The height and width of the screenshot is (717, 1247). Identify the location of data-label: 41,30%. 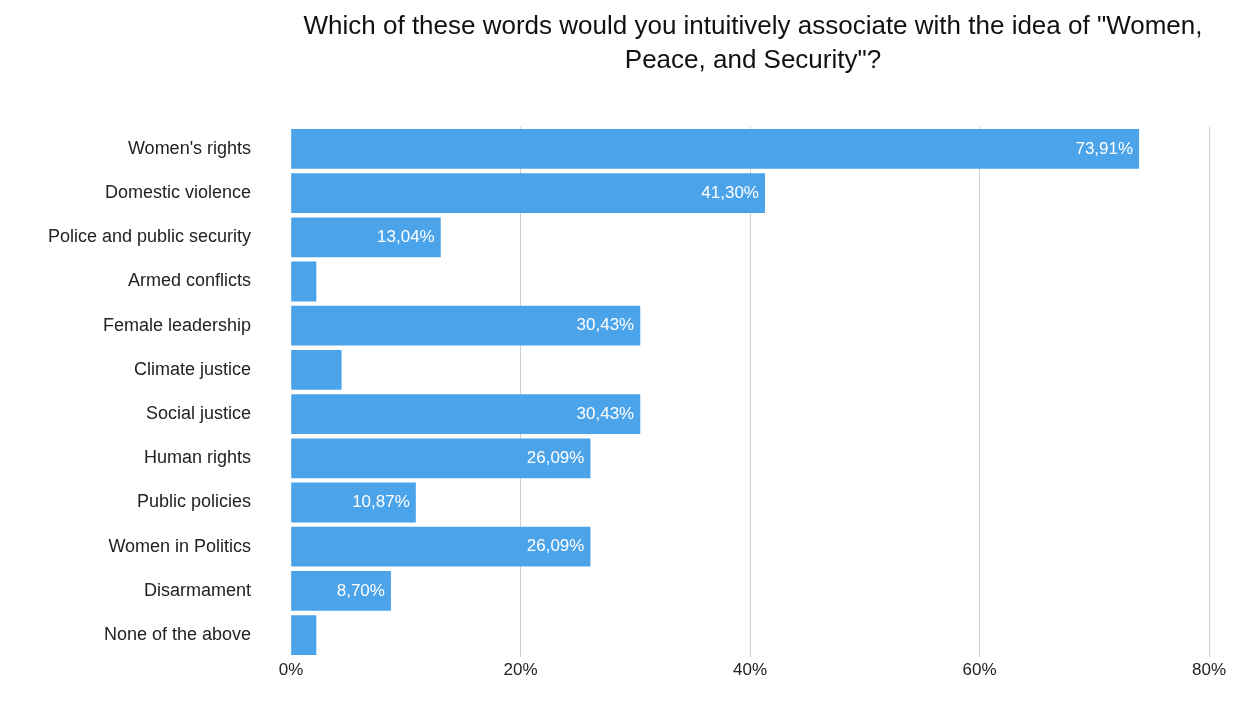
(730, 192).